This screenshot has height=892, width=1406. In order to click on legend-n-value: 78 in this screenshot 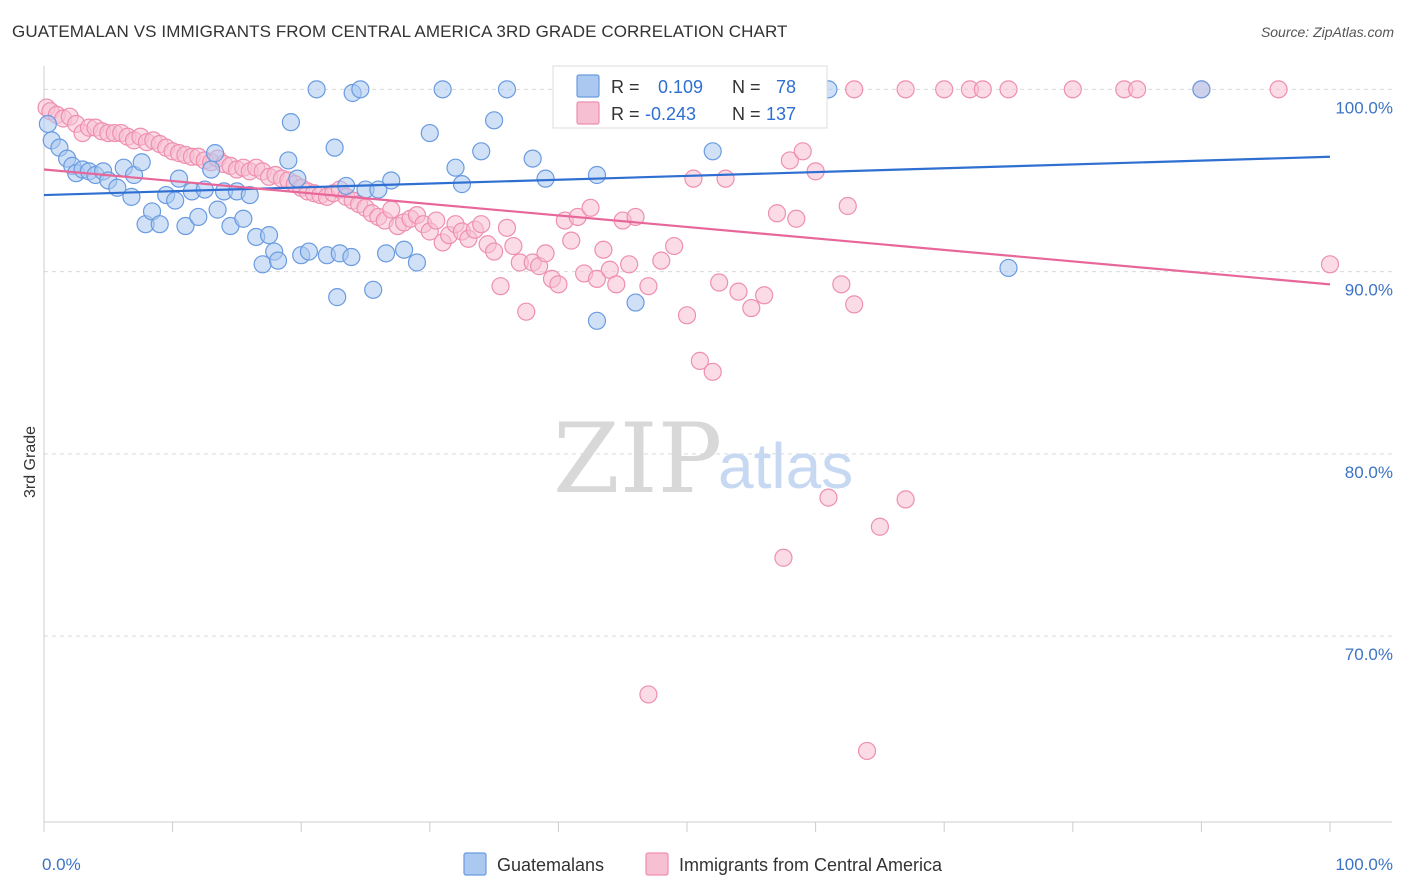, I will do `click(786, 87)`.